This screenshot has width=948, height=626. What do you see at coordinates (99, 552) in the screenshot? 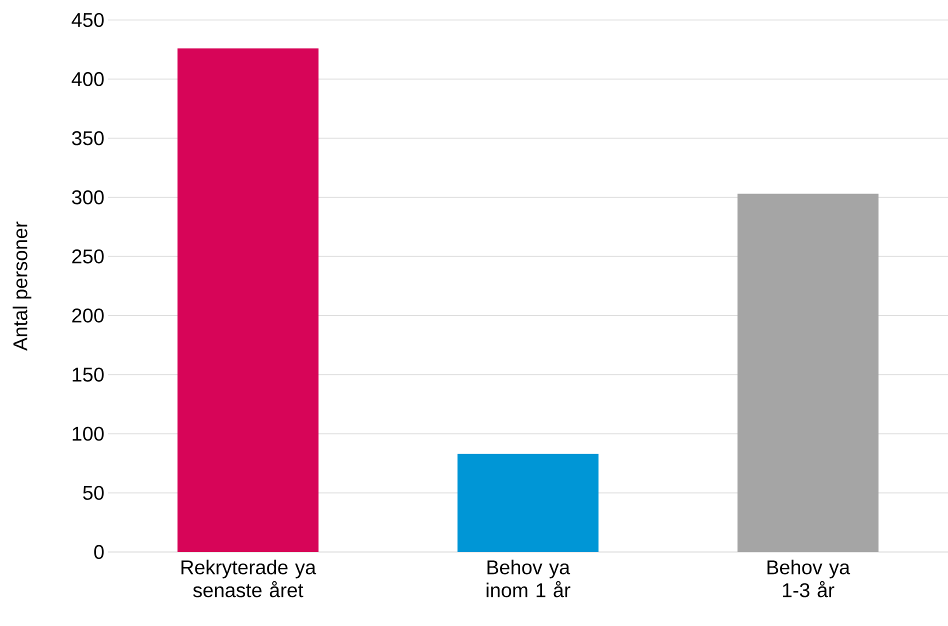
I see `y-tick-label: 0` at bounding box center [99, 552].